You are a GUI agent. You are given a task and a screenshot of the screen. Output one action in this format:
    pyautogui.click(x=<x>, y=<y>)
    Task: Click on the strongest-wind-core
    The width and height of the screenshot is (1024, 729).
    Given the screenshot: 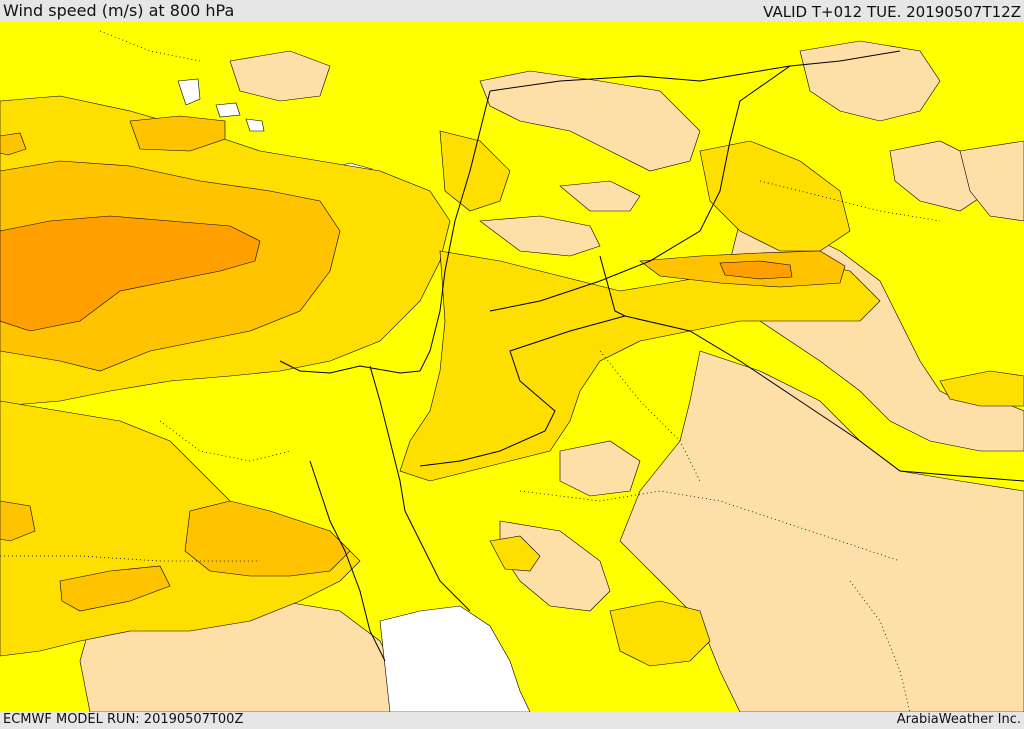 What is the action you would take?
    pyautogui.click(x=396, y=273)
    